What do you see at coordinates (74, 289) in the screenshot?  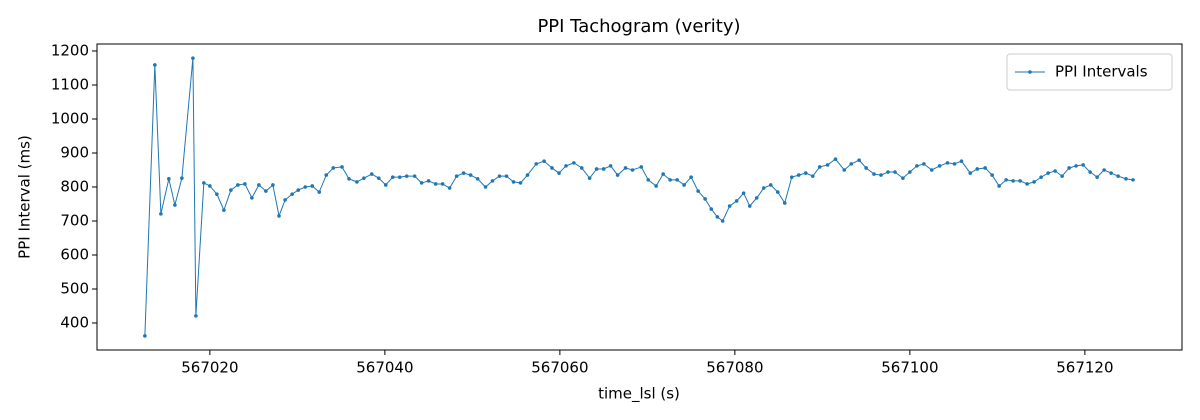 I see `y-tick-label: 500` at bounding box center [74, 289].